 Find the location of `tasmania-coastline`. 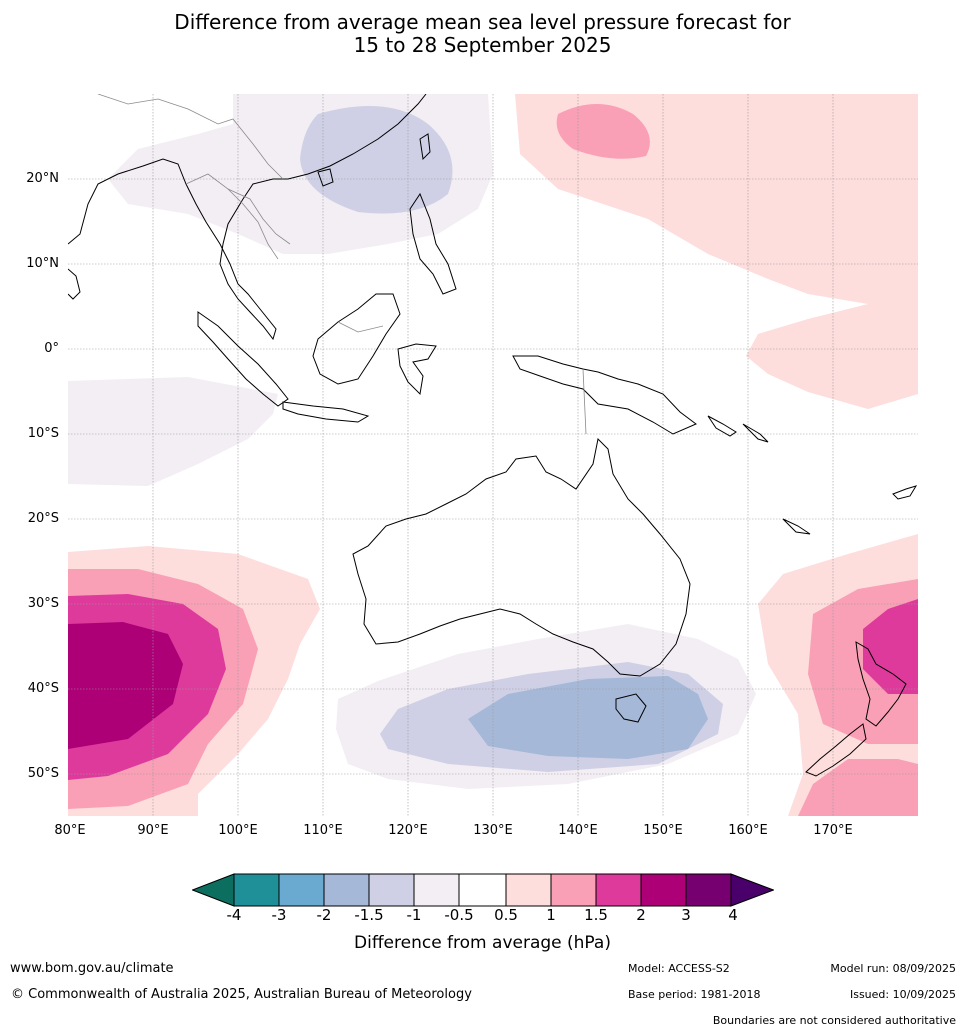

tasmania-coastline is located at coordinates (631, 708).